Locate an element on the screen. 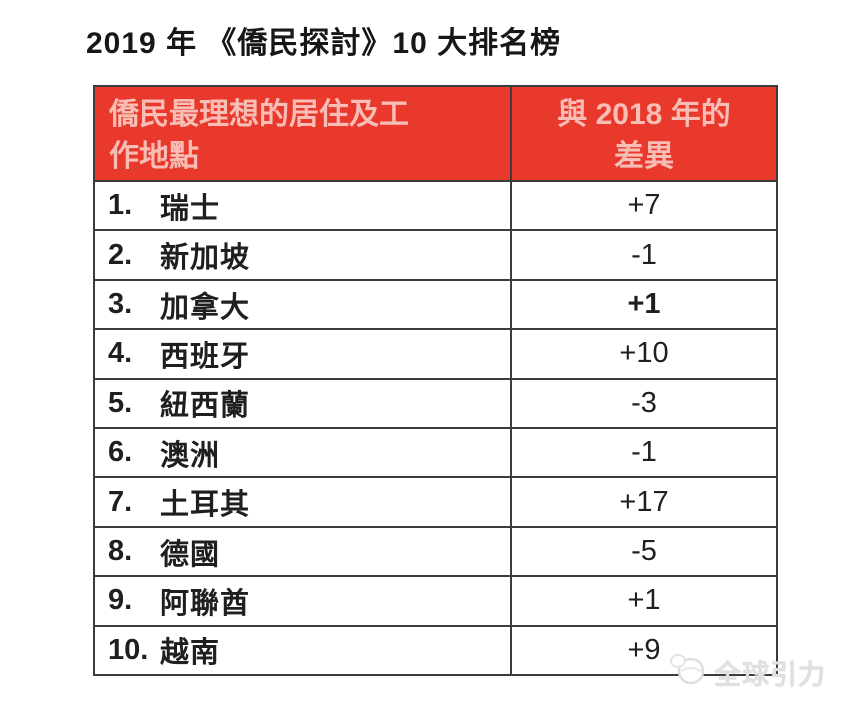 The height and width of the screenshot is (712, 841). table-row: 9. 阿聯酋 +1 is located at coordinates (435, 600).